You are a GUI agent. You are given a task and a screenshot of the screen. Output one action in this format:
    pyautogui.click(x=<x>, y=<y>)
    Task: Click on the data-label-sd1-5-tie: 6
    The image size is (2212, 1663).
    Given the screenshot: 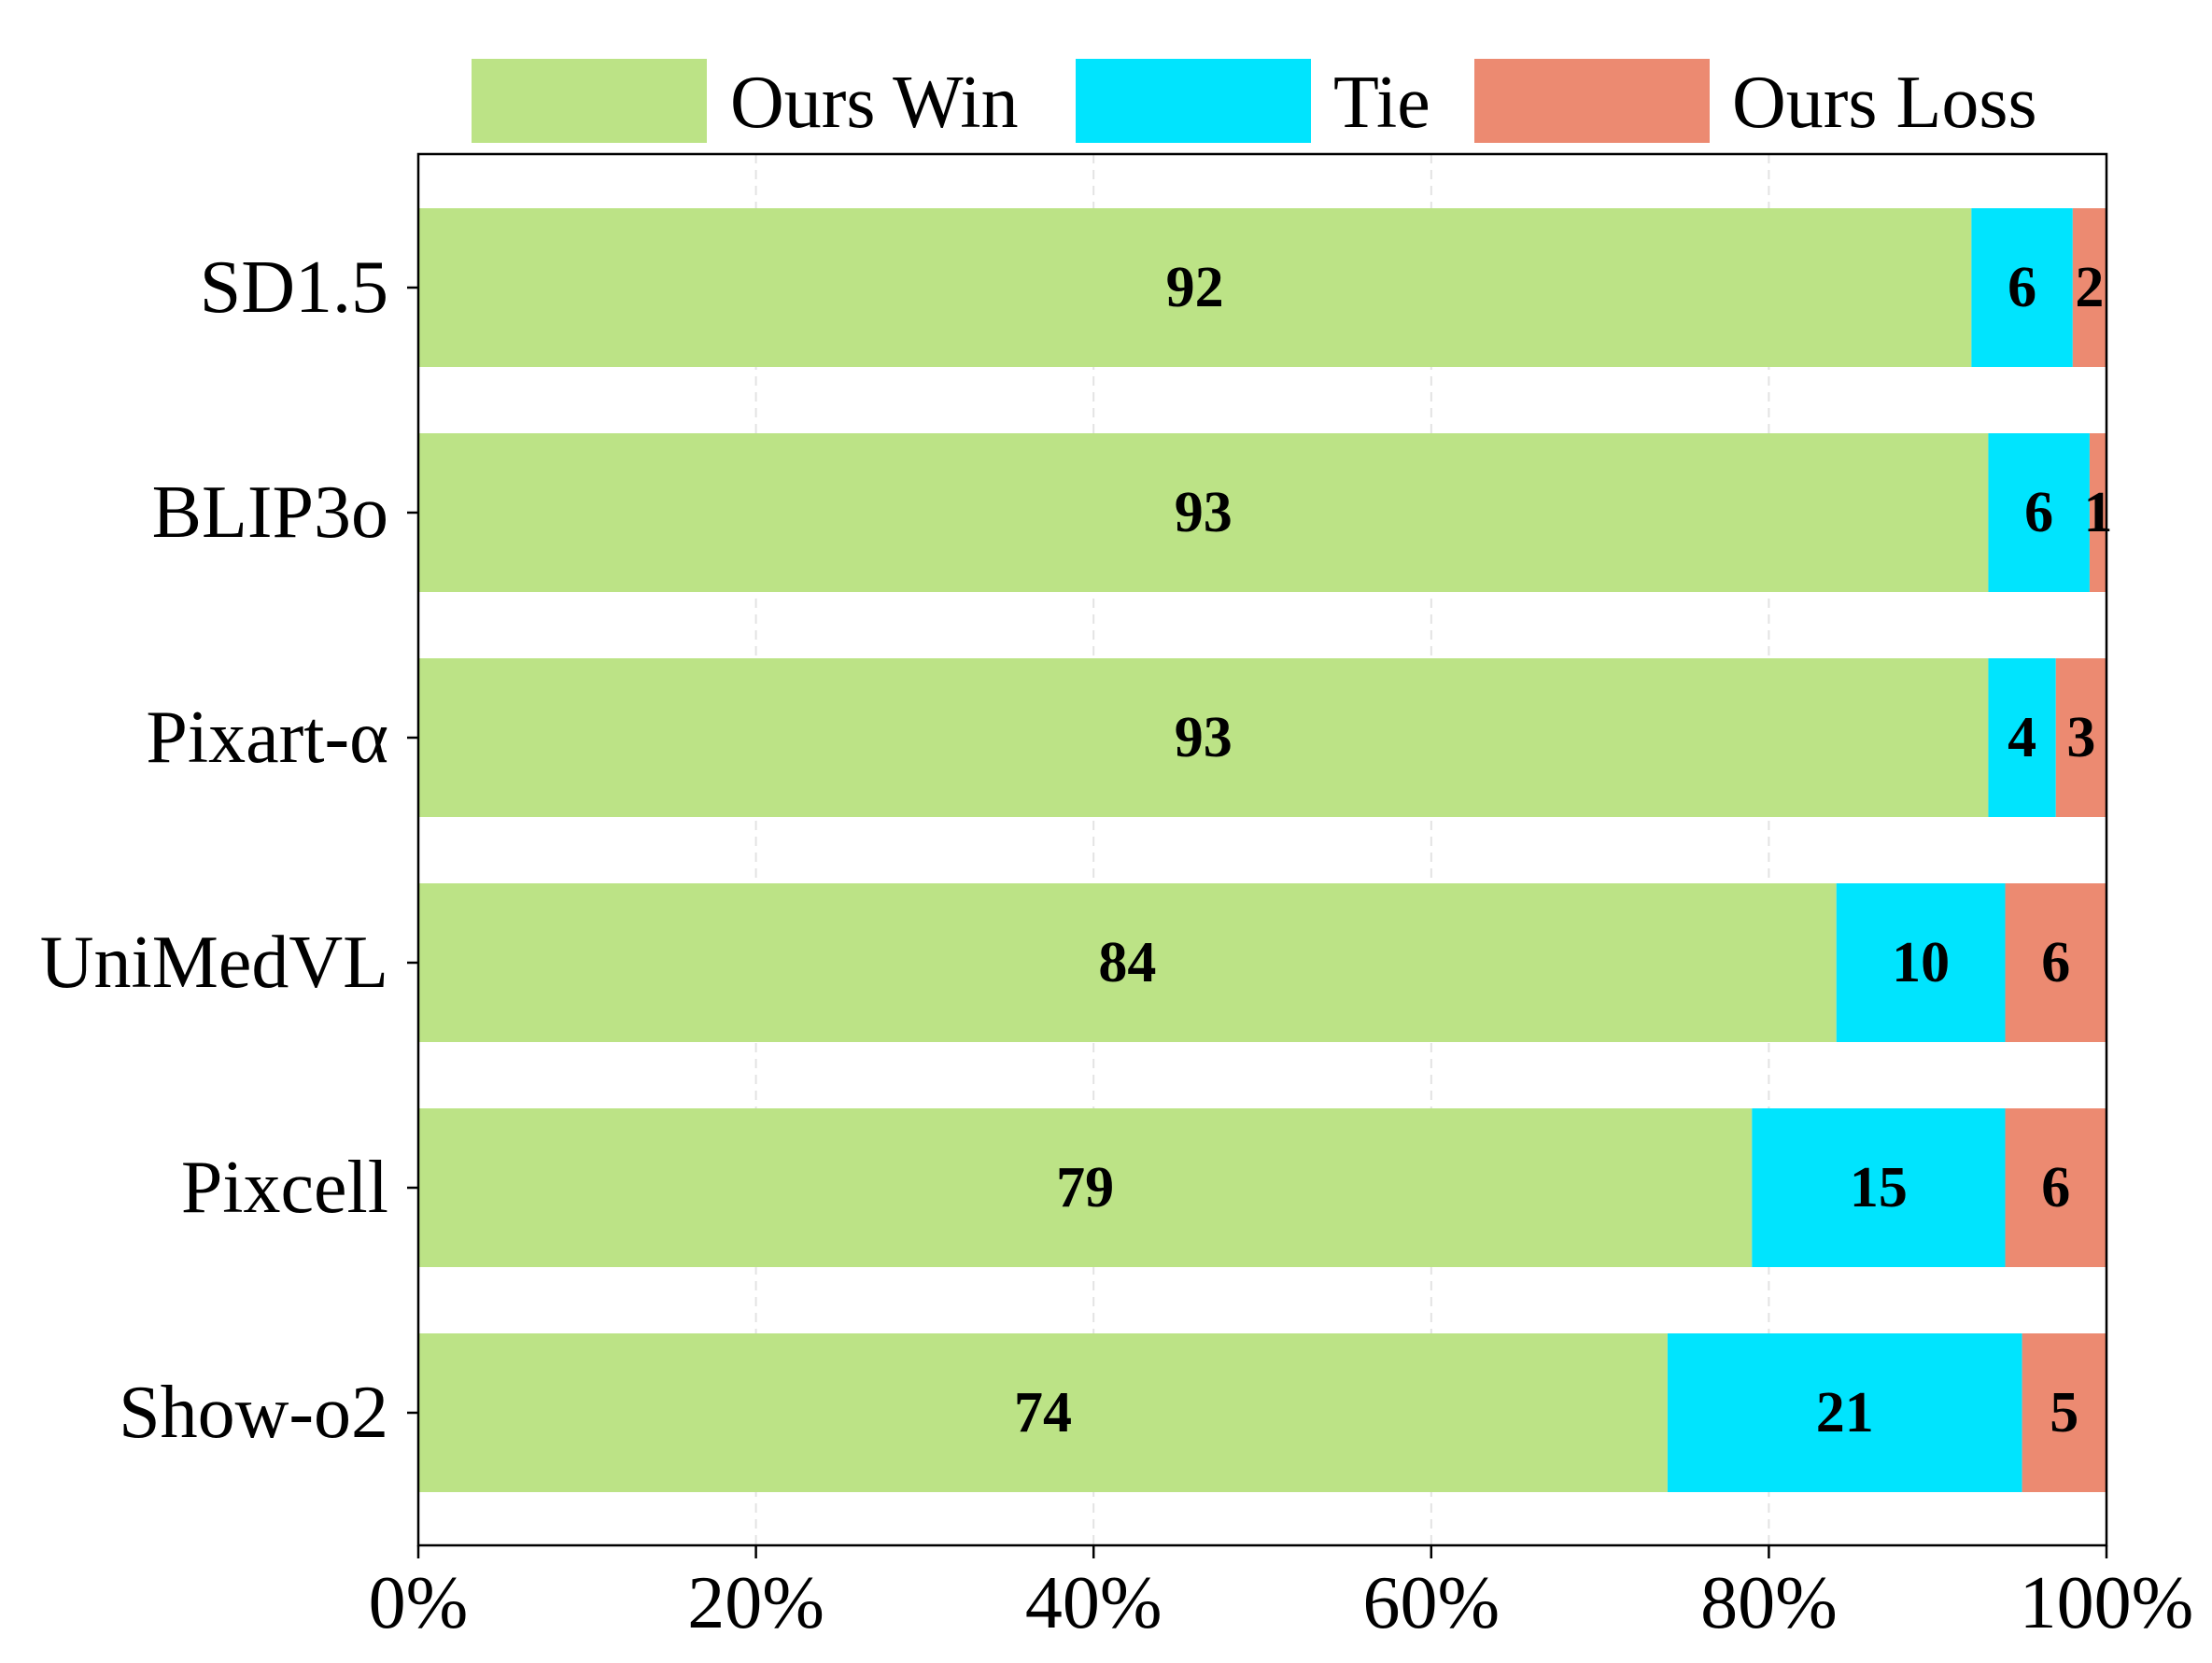 What is the action you would take?
    pyautogui.click(x=2022, y=287)
    